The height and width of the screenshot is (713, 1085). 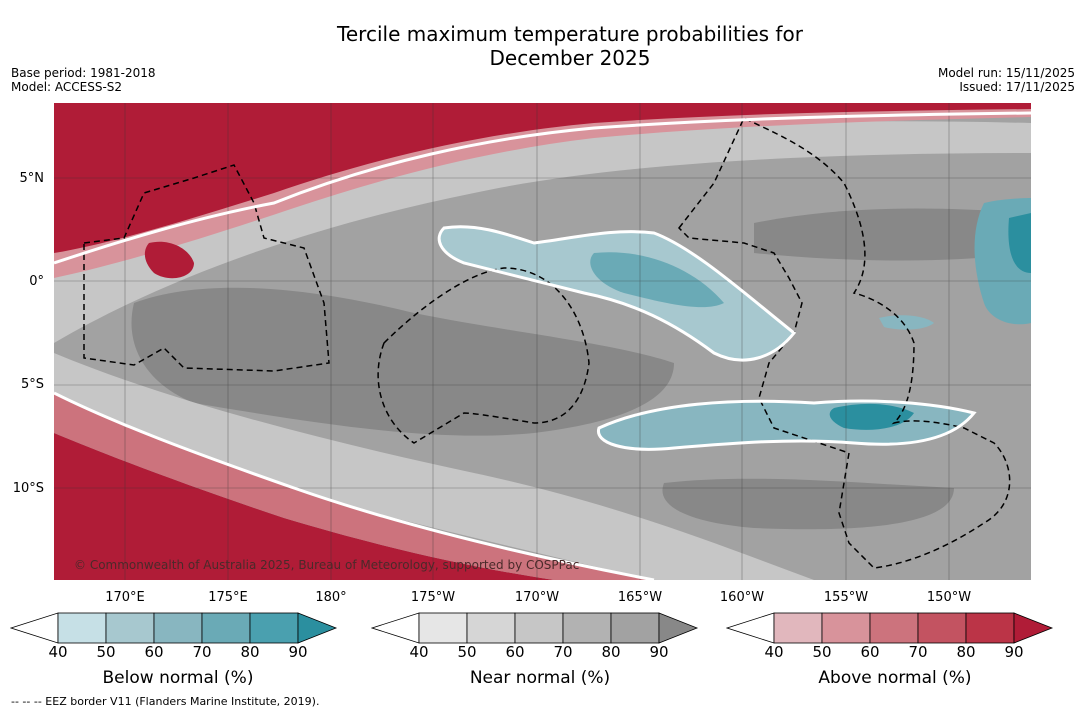 I want to click on colorbar-above-extend-high, so click(x=1033, y=628).